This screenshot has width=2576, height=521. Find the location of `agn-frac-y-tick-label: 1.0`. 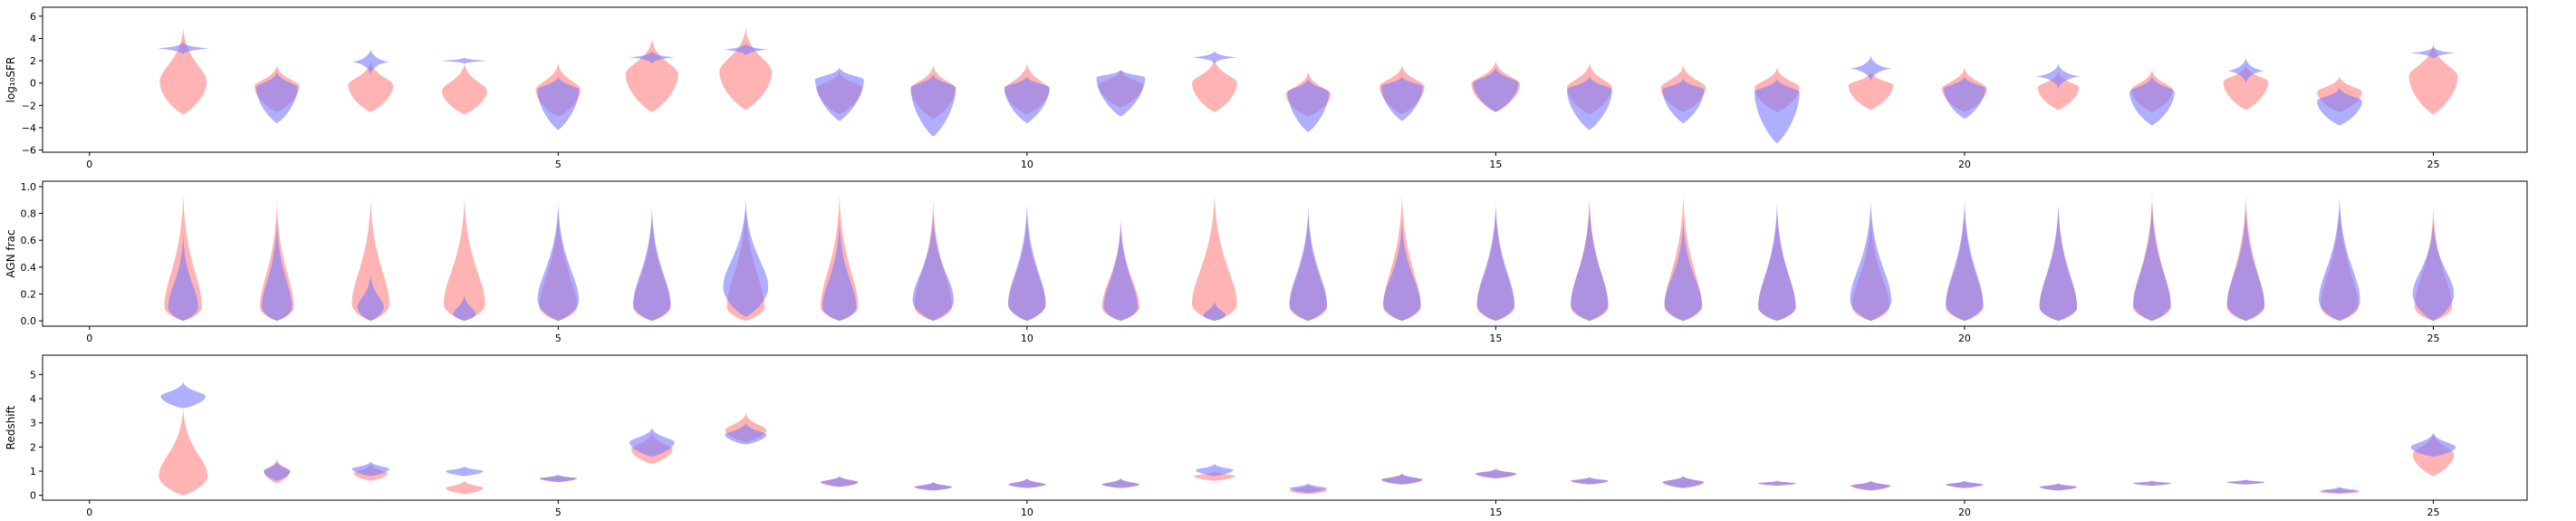

agn-frac-y-tick-label: 1.0 is located at coordinates (29, 187).